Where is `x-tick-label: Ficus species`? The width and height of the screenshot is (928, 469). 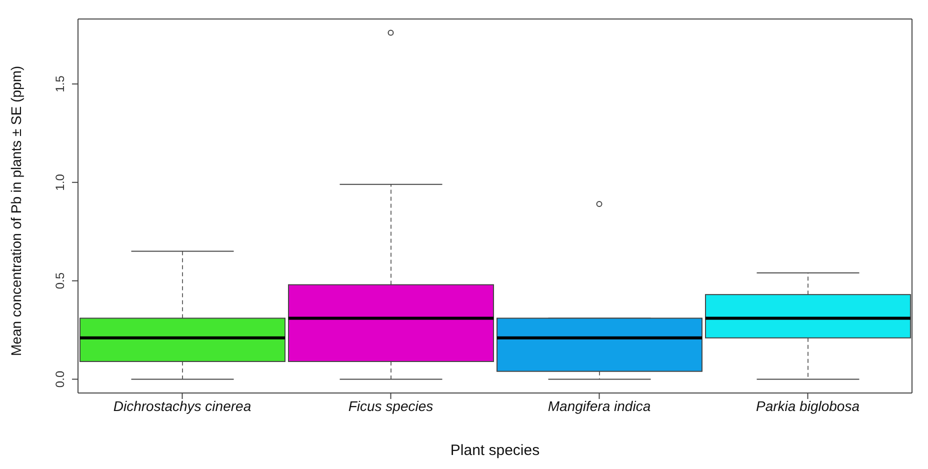
x-tick-label: Ficus species is located at coordinates (391, 406).